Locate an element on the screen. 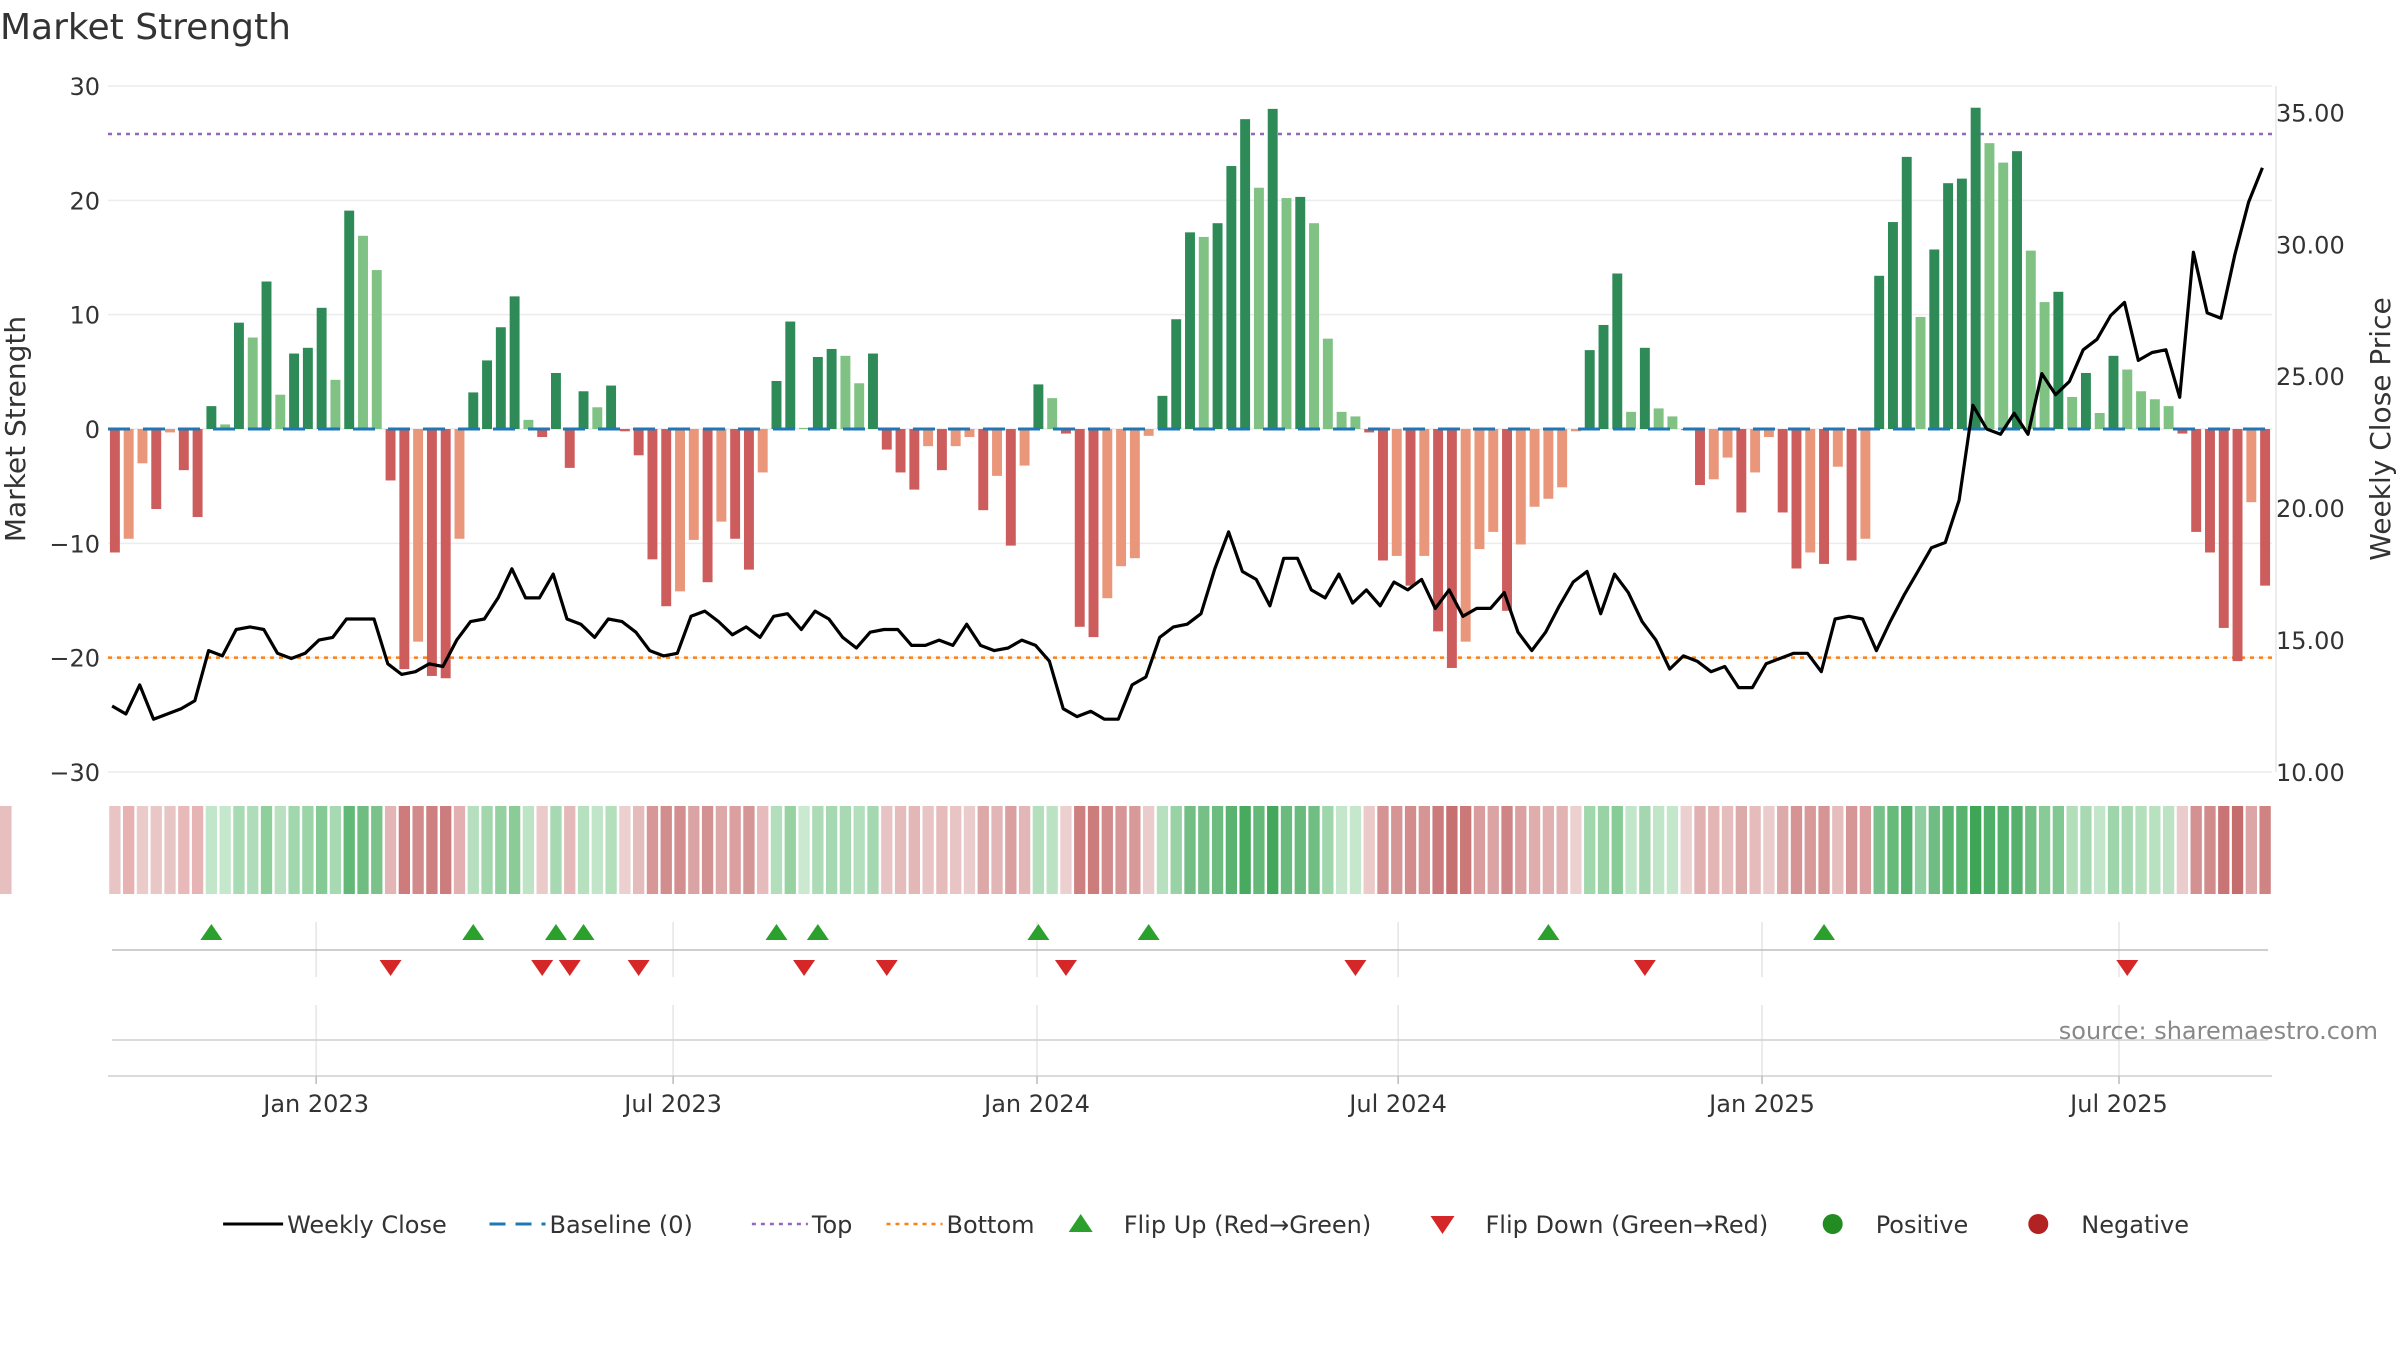  x-tick-label: Jul 2025 is located at coordinates (2118, 1104).